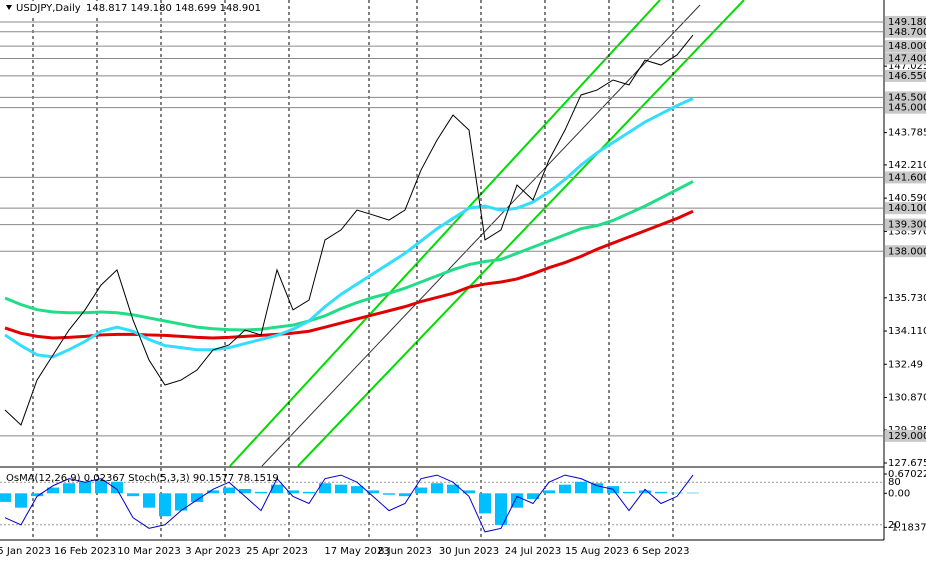 The width and height of the screenshot is (926, 562). I want to click on level-label: 146.550, so click(907, 76).